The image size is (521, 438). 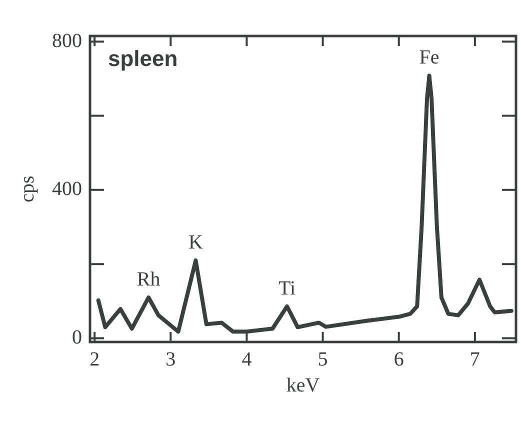 What do you see at coordinates (323, 359) in the screenshot?
I see `x-tick-label: 5` at bounding box center [323, 359].